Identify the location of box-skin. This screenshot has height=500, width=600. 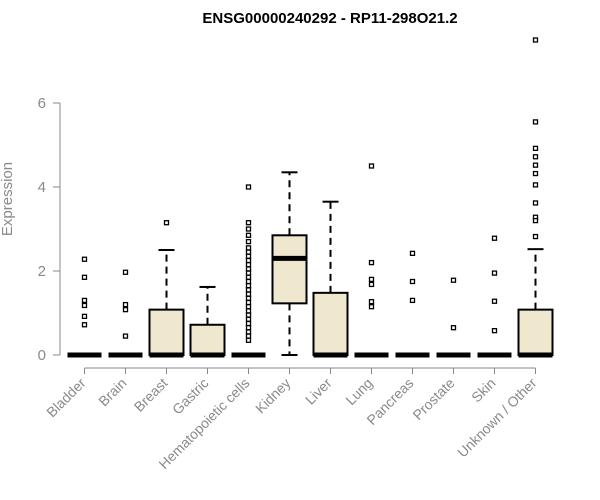
(494, 296).